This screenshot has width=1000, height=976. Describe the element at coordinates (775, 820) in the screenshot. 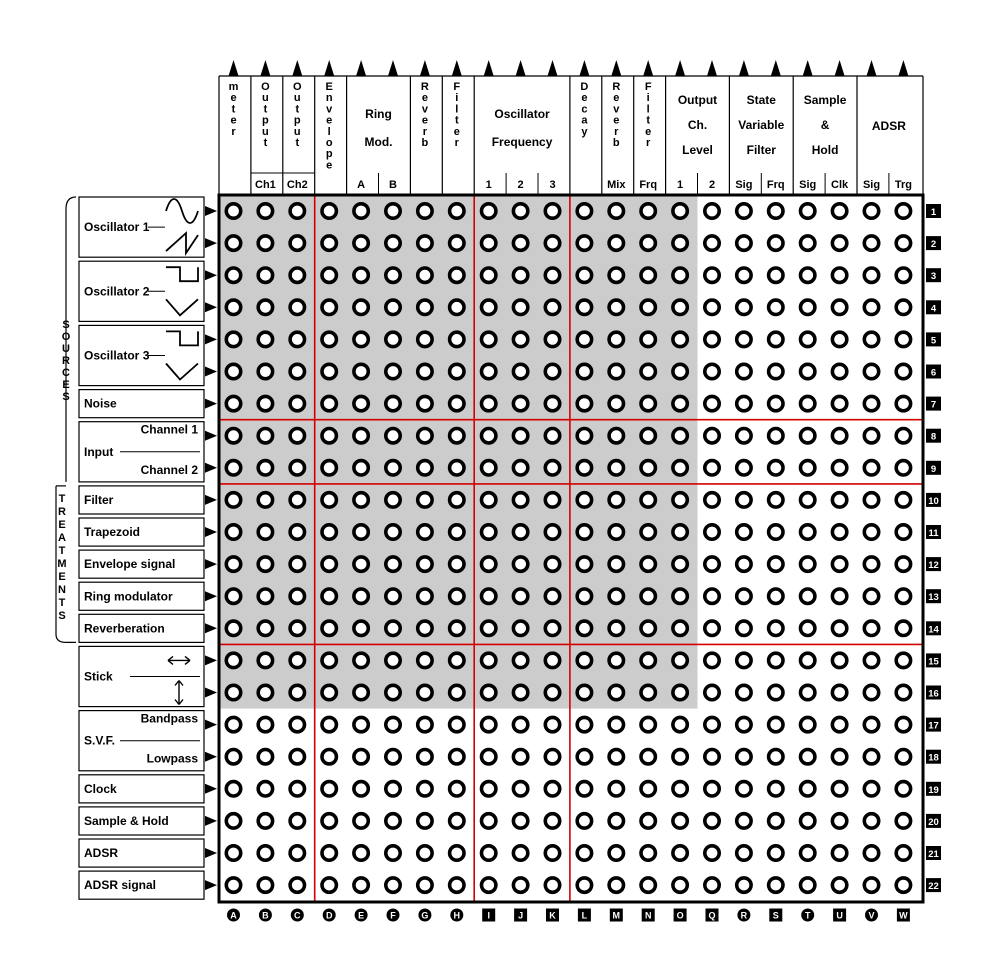

I see `jack-S20` at that location.